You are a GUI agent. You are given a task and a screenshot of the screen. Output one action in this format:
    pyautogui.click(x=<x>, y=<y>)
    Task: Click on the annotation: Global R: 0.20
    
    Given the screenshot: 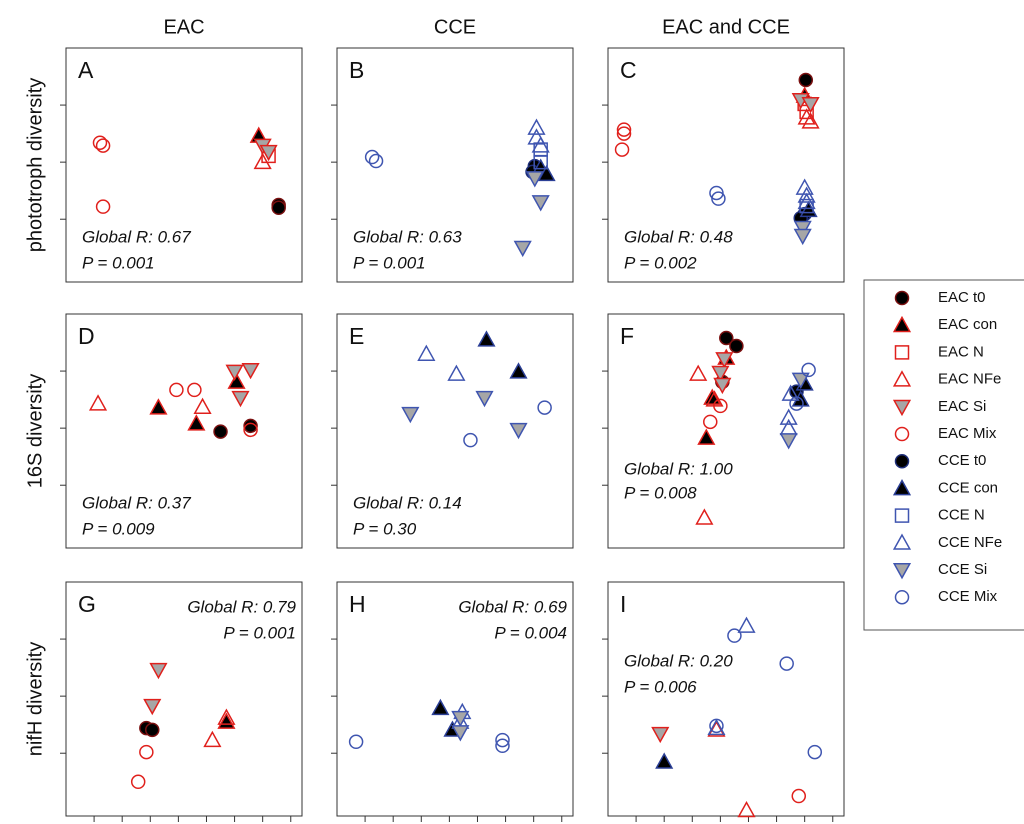 What is the action you would take?
    pyautogui.click(x=678, y=660)
    